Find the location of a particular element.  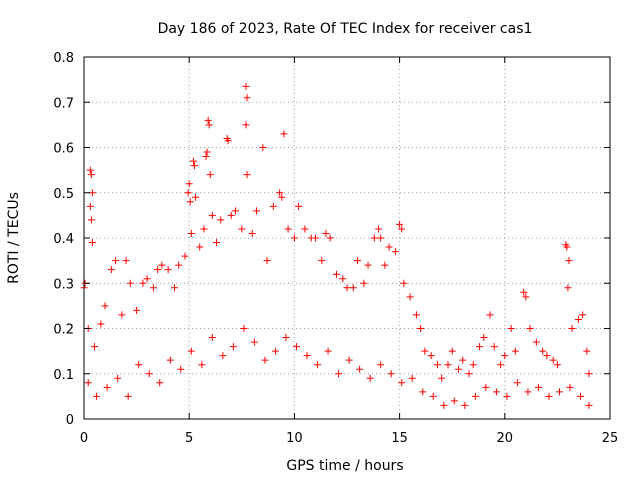

y-tick-label: 0.4 is located at coordinates (63, 239).